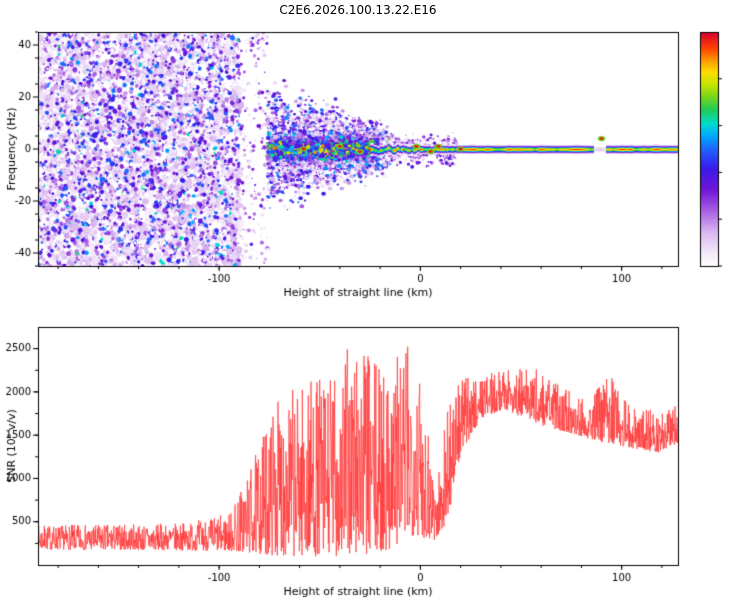 The image size is (750, 600). What do you see at coordinates (358, 10) in the screenshot?
I see `figure-title: C2E6.2026.100.13.22.E16` at bounding box center [358, 10].